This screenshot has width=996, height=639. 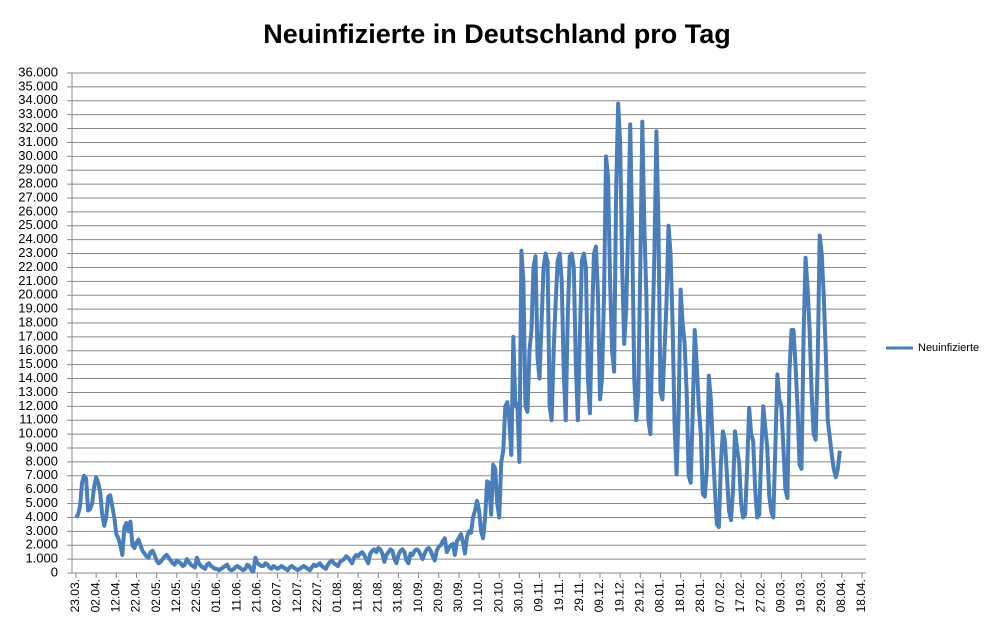 What do you see at coordinates (740, 595) in the screenshot?
I see `x-tick-label: 17.02.` at bounding box center [740, 595].